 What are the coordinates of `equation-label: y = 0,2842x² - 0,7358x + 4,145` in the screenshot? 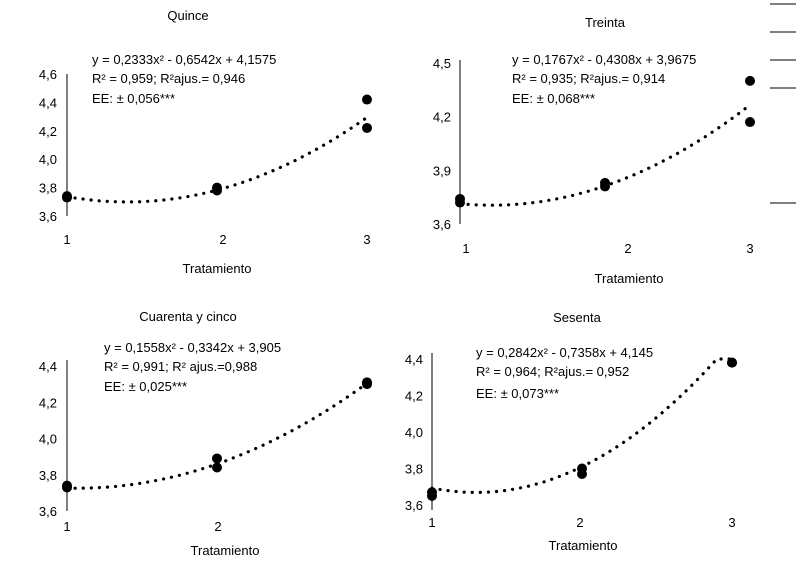 It's located at (564, 352).